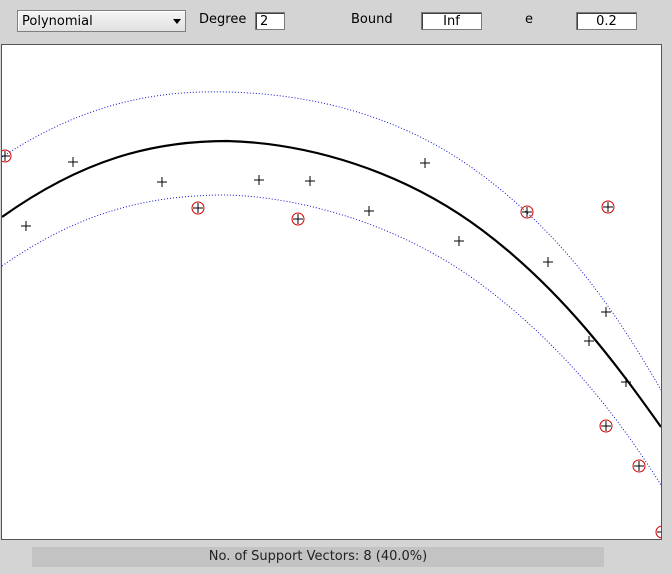  I want to click on degree-label: Degree, so click(223, 19).